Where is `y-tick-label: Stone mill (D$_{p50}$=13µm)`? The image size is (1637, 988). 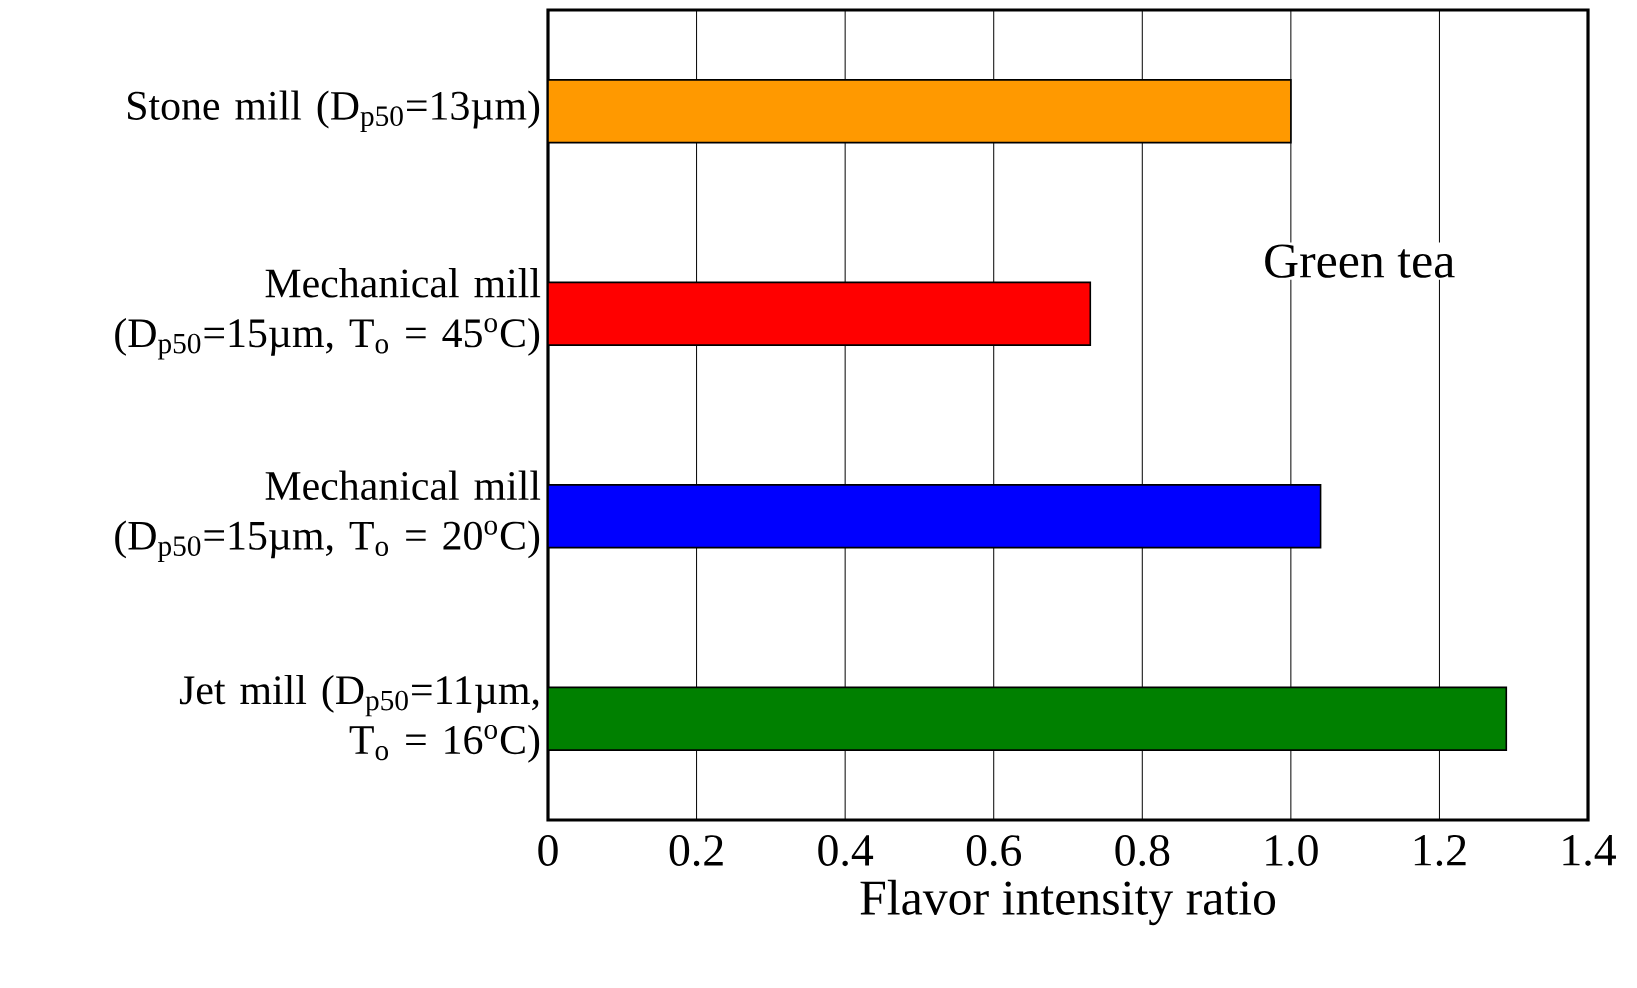
y-tick-label: Stone mill (D$_{p50}$=13µm) is located at coordinates (334, 111).